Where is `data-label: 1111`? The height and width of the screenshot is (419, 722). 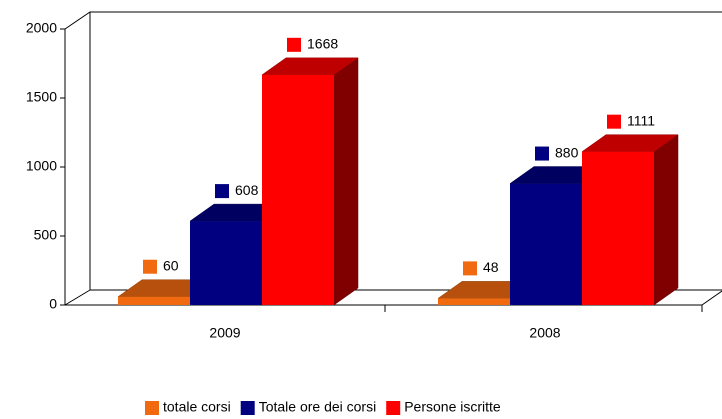 data-label: 1111 is located at coordinates (641, 120).